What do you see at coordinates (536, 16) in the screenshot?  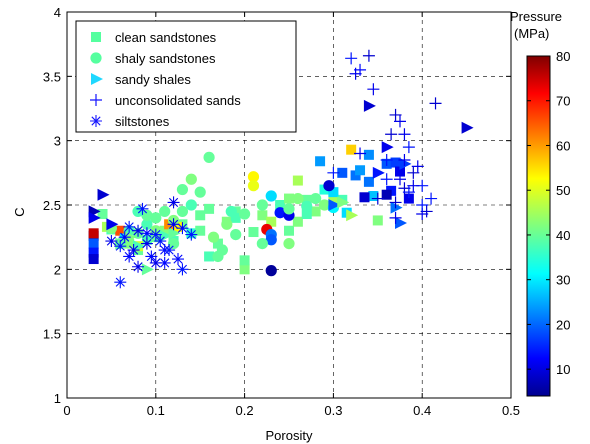 I see `colorbar-title-line1: Pressure` at bounding box center [536, 16].